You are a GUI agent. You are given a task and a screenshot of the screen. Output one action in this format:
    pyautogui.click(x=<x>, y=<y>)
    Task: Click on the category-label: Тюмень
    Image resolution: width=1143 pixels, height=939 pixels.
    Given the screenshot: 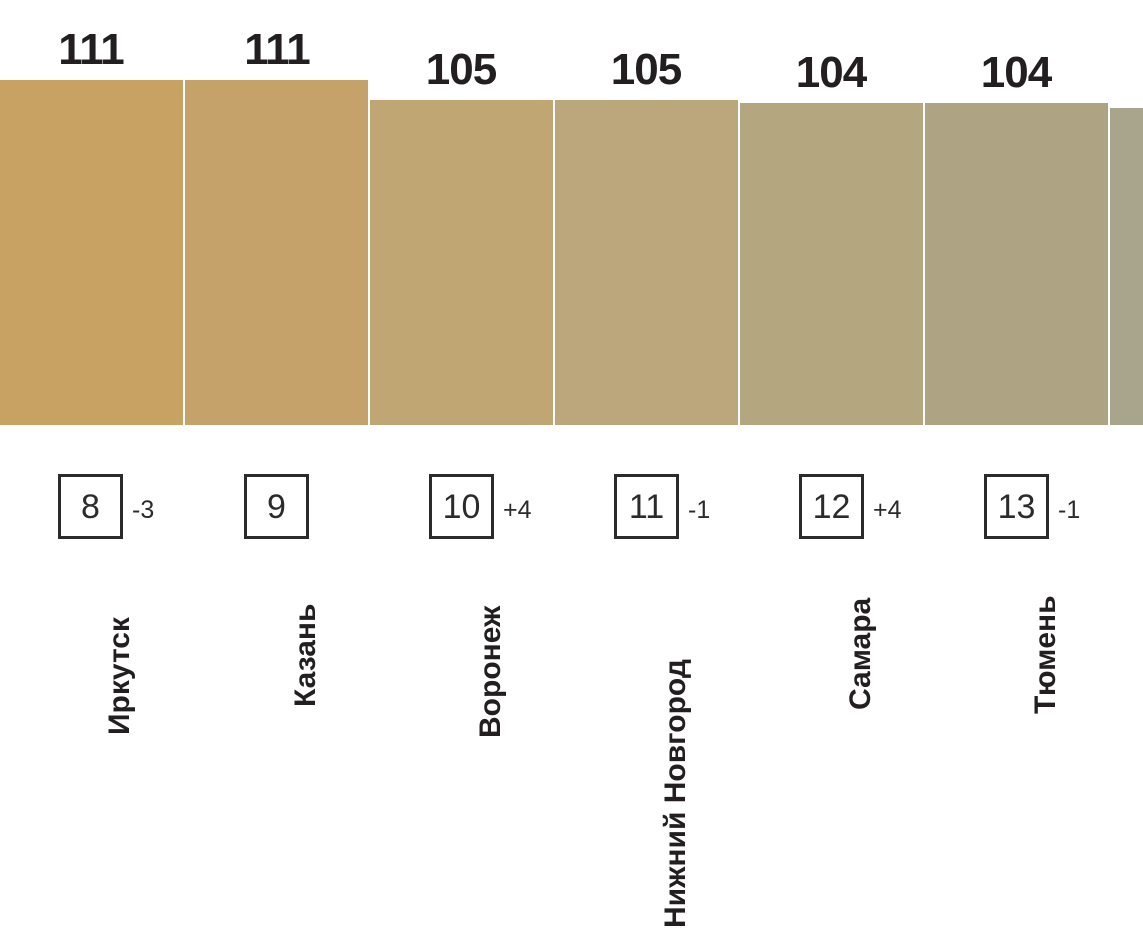 What is the action you would take?
    pyautogui.click(x=1045, y=654)
    